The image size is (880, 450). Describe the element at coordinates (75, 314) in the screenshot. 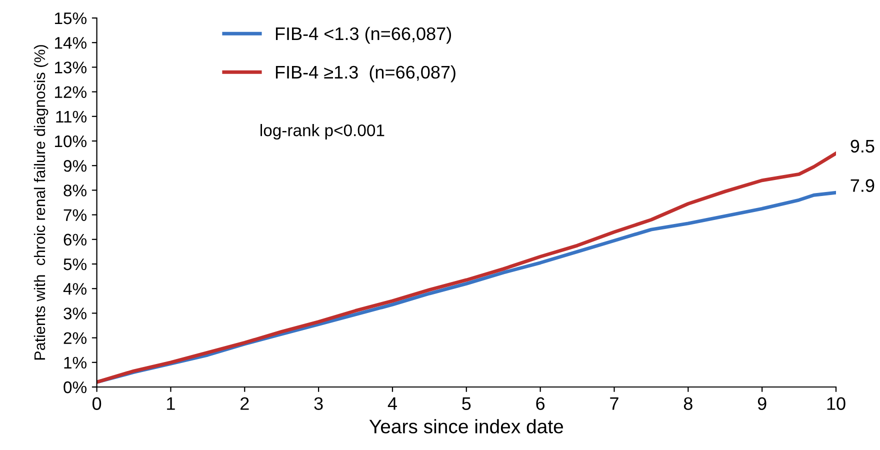

I see `y-tick-label: 3%` at that location.